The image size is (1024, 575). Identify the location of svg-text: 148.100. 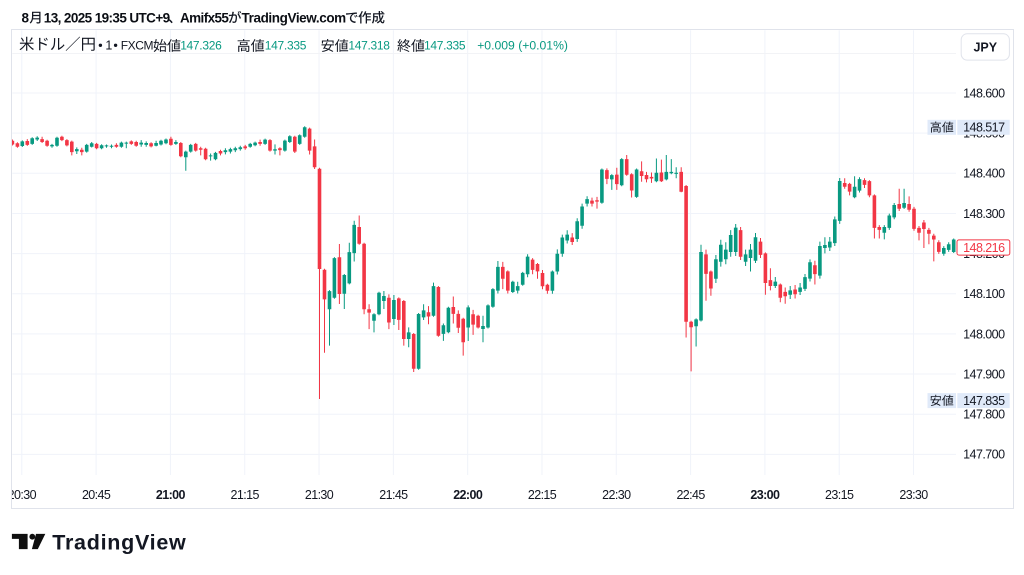
(984, 294).